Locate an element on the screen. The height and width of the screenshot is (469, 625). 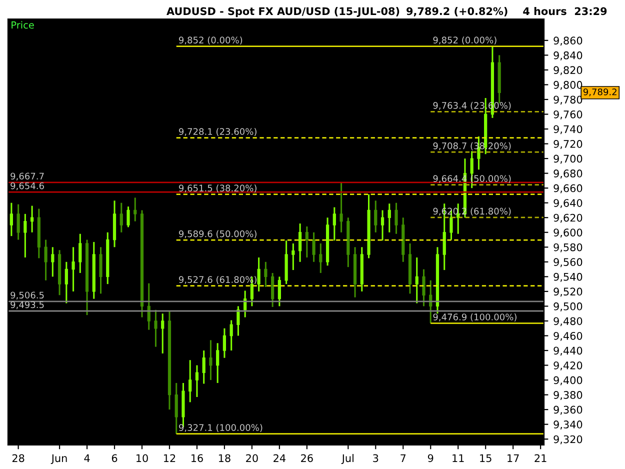
ref-line-label: 9,476.9 (100.00%) is located at coordinates (474, 317).